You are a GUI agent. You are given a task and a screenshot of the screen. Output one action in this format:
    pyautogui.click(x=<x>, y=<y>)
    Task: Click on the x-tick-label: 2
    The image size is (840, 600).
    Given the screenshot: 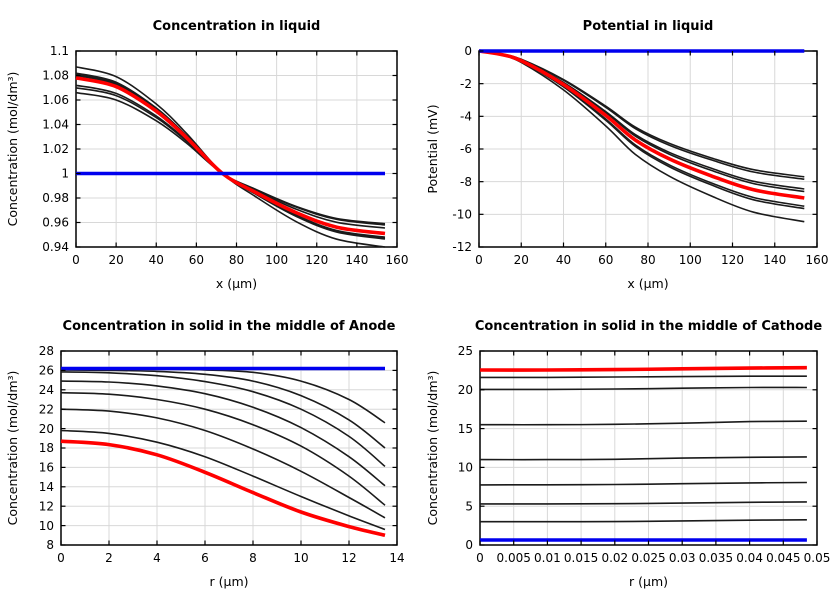 What is the action you would take?
    pyautogui.click(x=109, y=558)
    